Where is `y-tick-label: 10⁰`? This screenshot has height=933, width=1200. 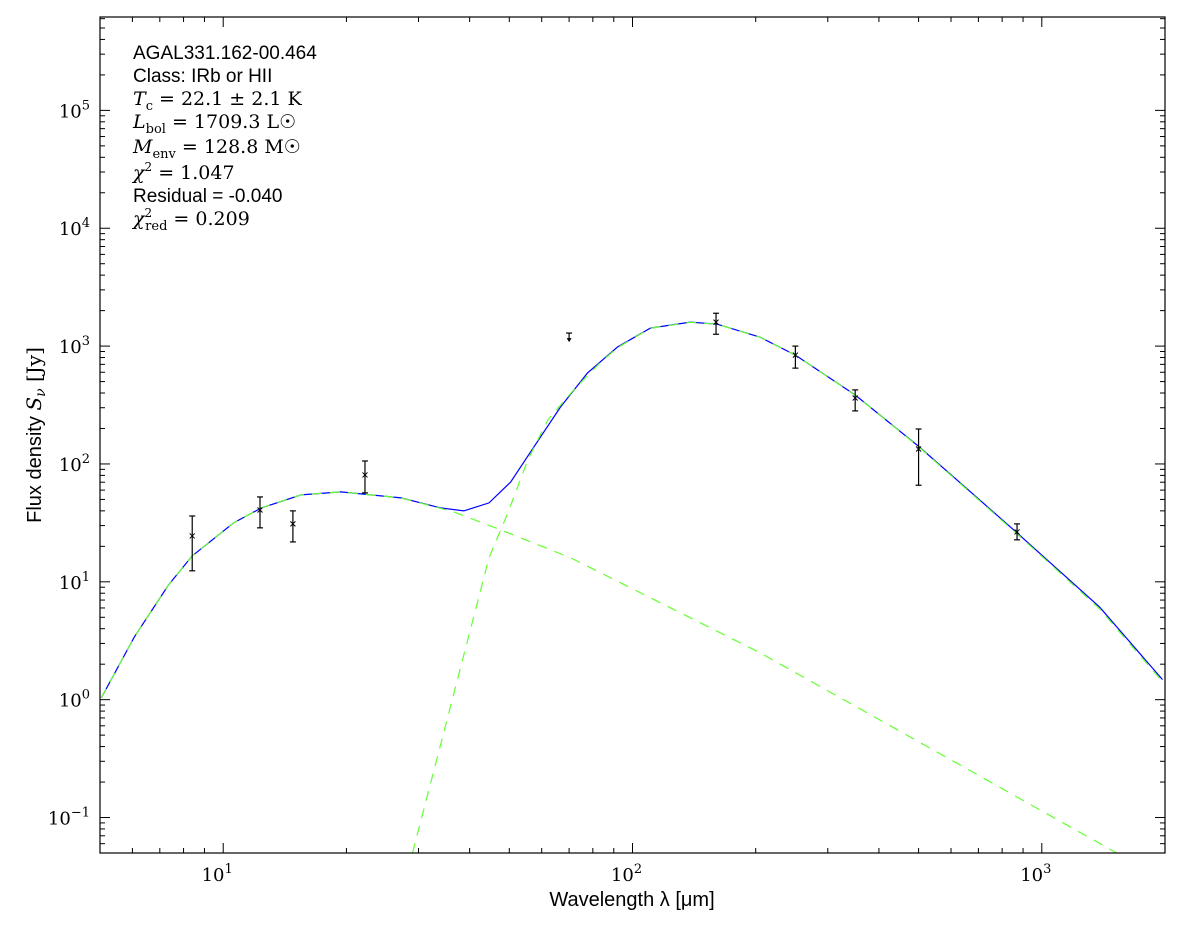 y-tick-label: 10⁰ is located at coordinates (74, 700).